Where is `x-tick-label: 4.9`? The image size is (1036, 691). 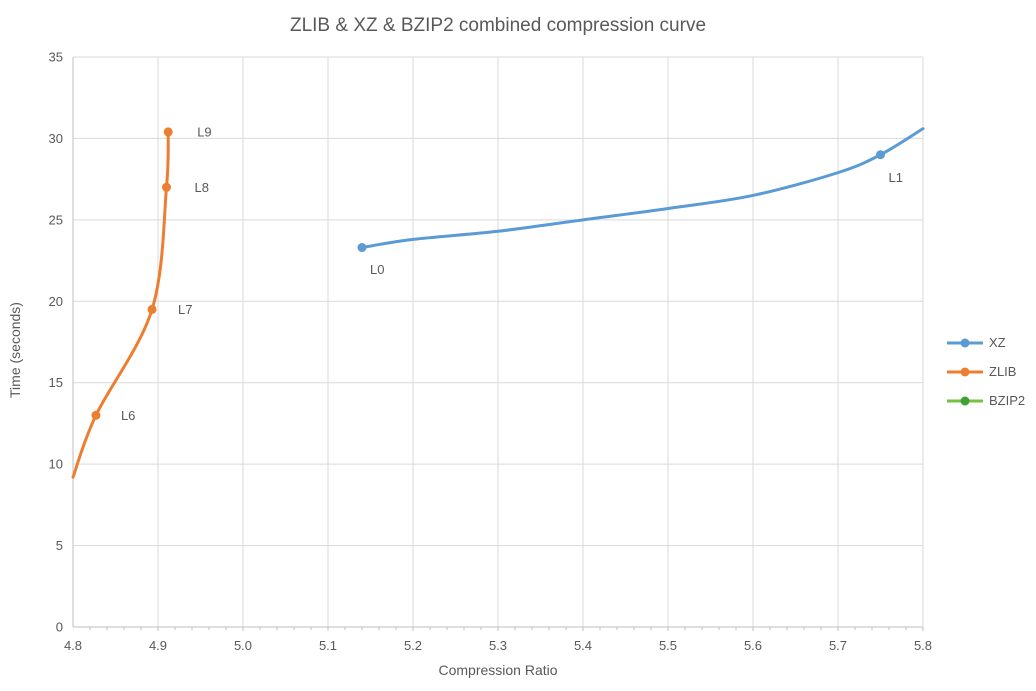
x-tick-label: 4.9 is located at coordinates (158, 645).